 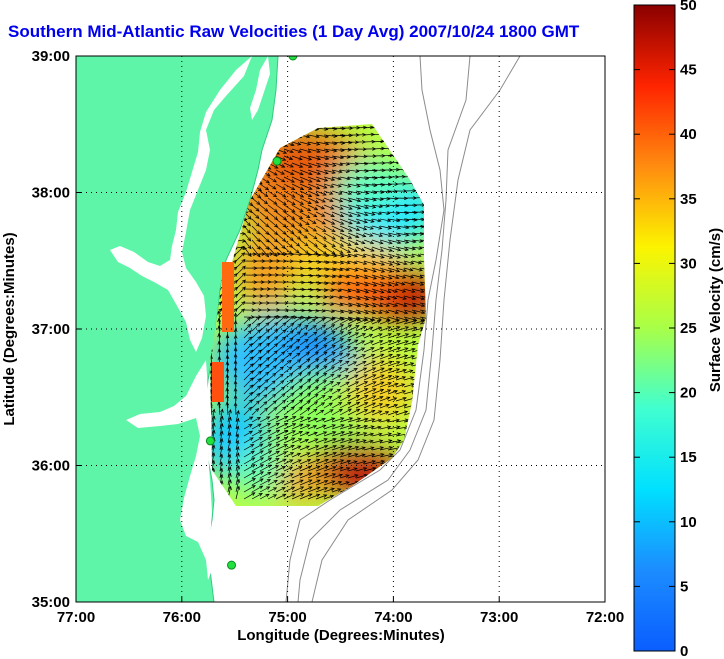 What do you see at coordinates (51, 329) in the screenshot?
I see `y-tick-label: 37:00` at bounding box center [51, 329].